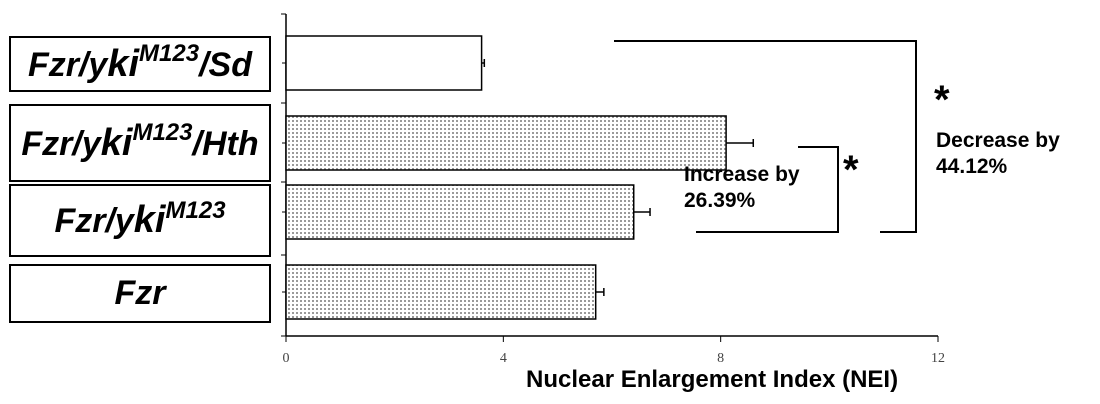  Describe the element at coordinates (742, 188) in the screenshot. I see `increase-annotation: Increase by 26.39%` at that location.